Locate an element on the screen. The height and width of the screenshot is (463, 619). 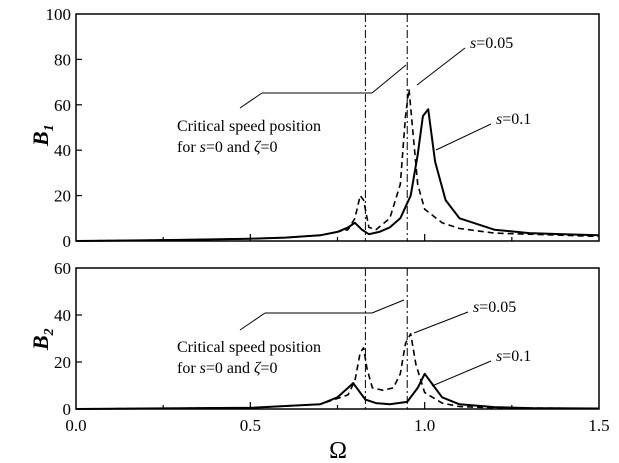
panel-b1-annot-critical-leader-a is located at coordinates (389, 79).